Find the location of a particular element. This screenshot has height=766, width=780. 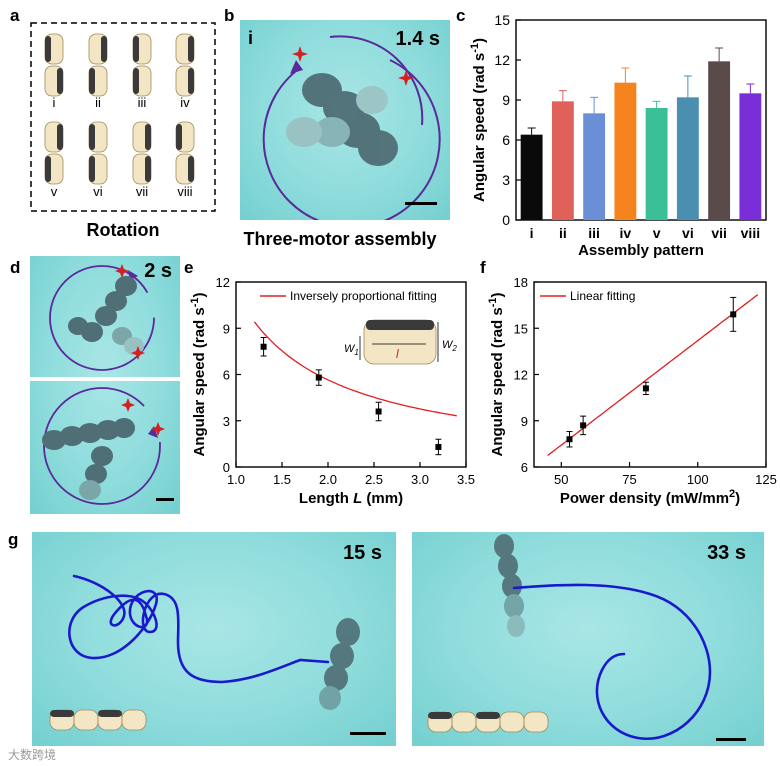

rotation-arrow-icon is located at coordinates (351, 139).